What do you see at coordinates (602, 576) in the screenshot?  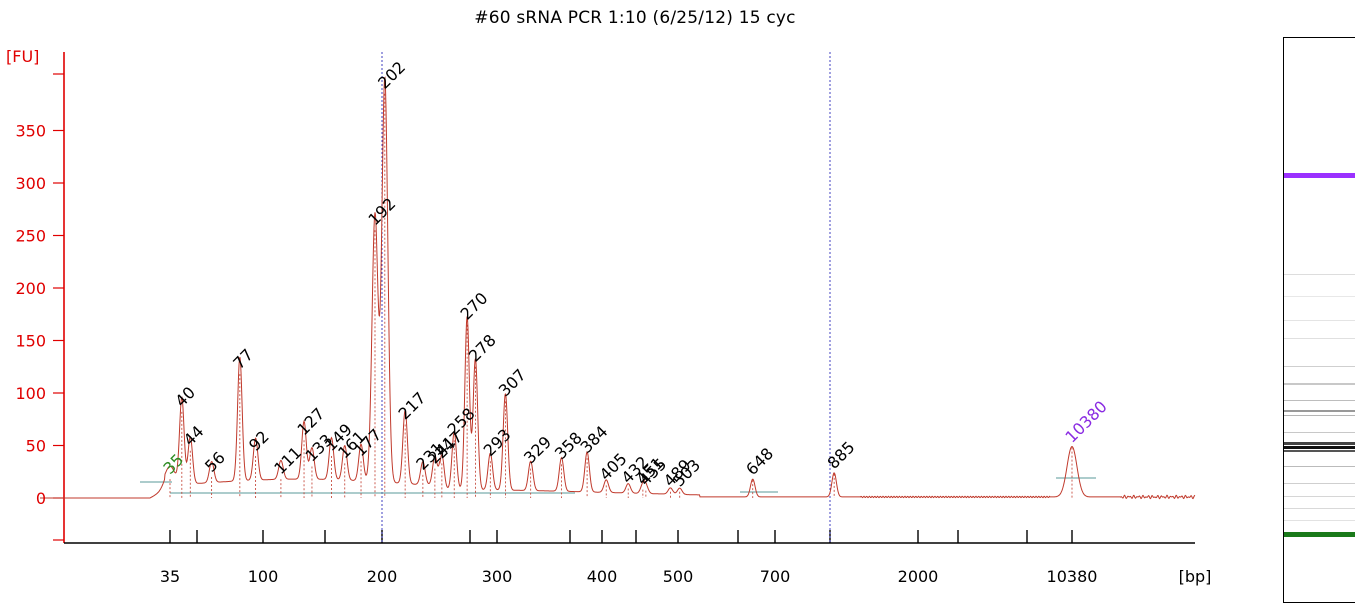 I see `x-tick-label: 400` at bounding box center [602, 576].